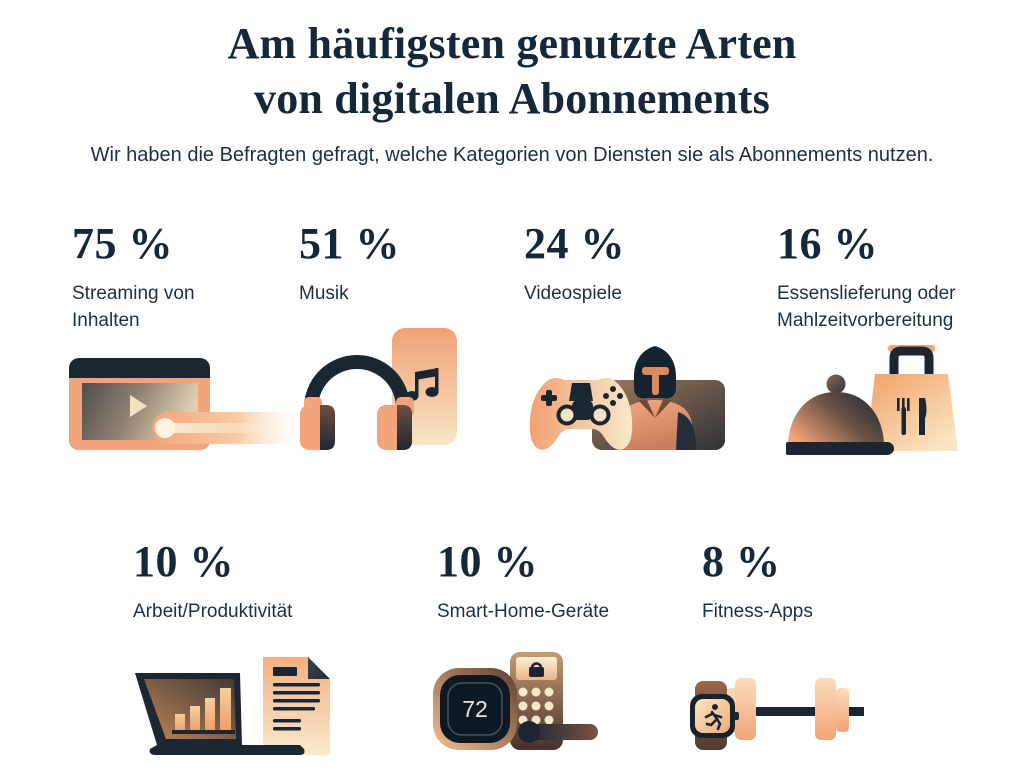 This screenshot has height=773, width=1024. Describe the element at coordinates (866, 293) in the screenshot. I see `stat-label-line: Essenslieferung oder` at that location.